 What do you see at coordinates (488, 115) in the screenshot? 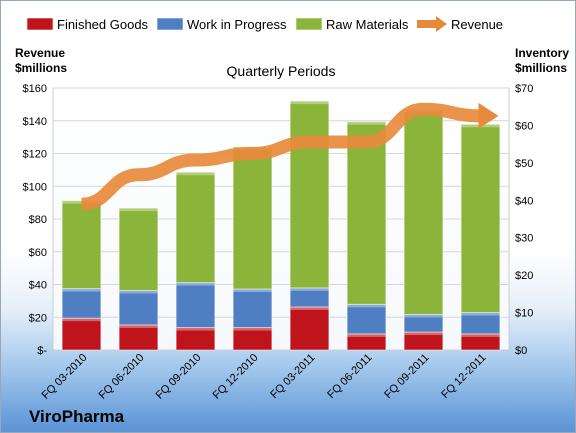
I see `revenue-arrowhead` at bounding box center [488, 115].